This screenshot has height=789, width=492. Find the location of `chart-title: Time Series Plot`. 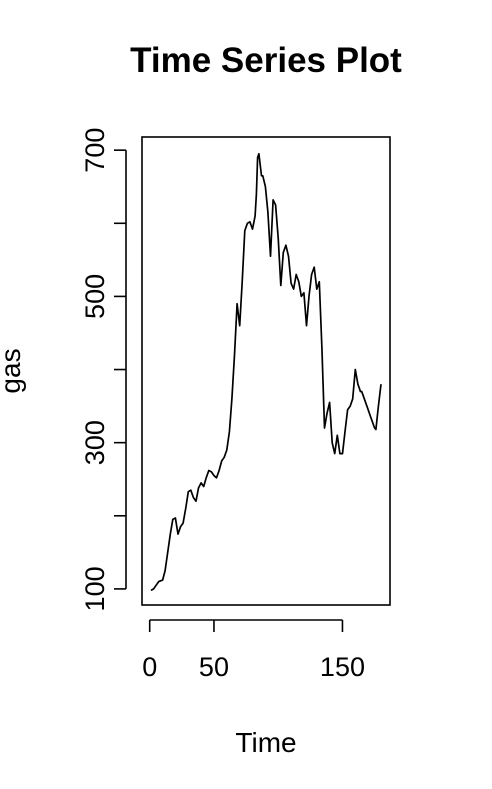

chart-title: Time Series Plot is located at coordinates (266, 60).